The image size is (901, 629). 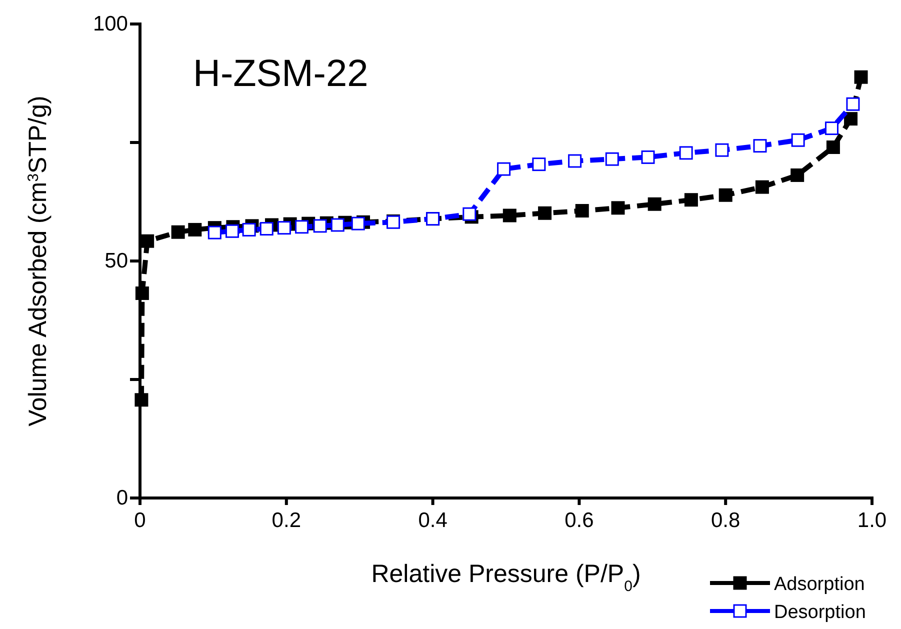 I want to click on x-tick-label: 1.0, so click(x=872, y=520).